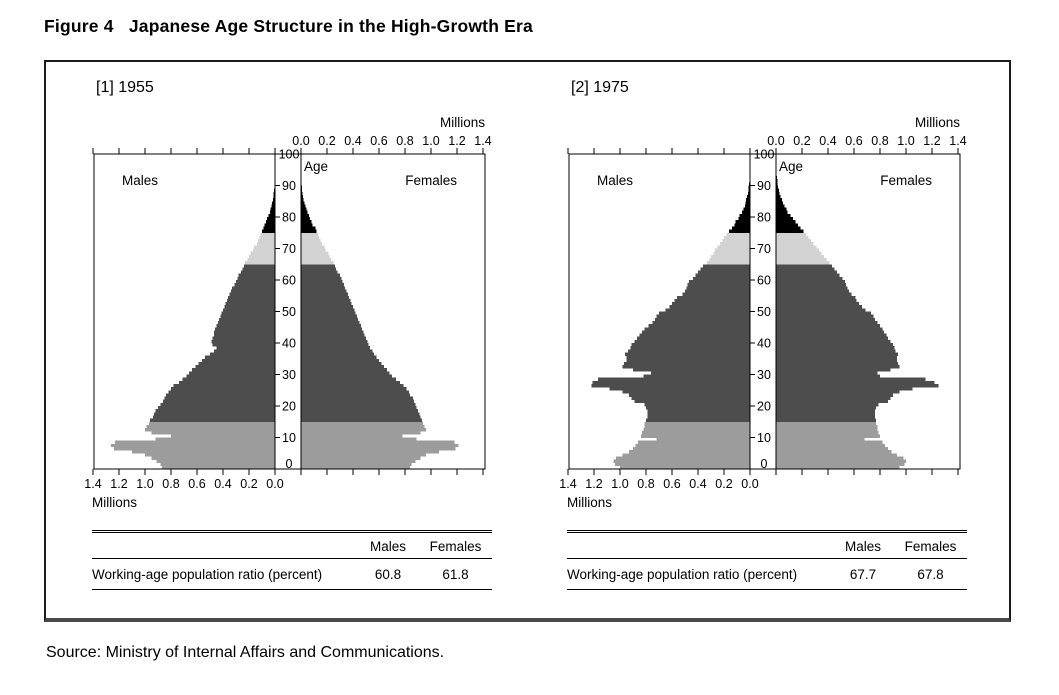 Image resolution: width=1059 pixels, height=695 pixels. I want to click on bottom-axis-tick-label: 0.2, so click(248, 484).